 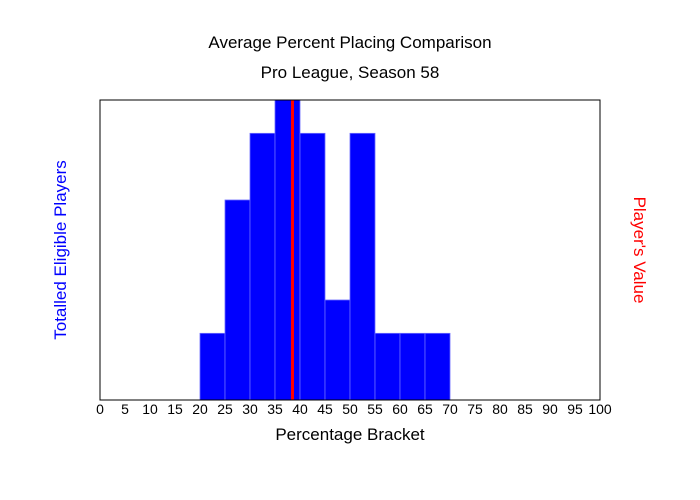 I want to click on x-tick-label: 55, so click(x=375, y=409).